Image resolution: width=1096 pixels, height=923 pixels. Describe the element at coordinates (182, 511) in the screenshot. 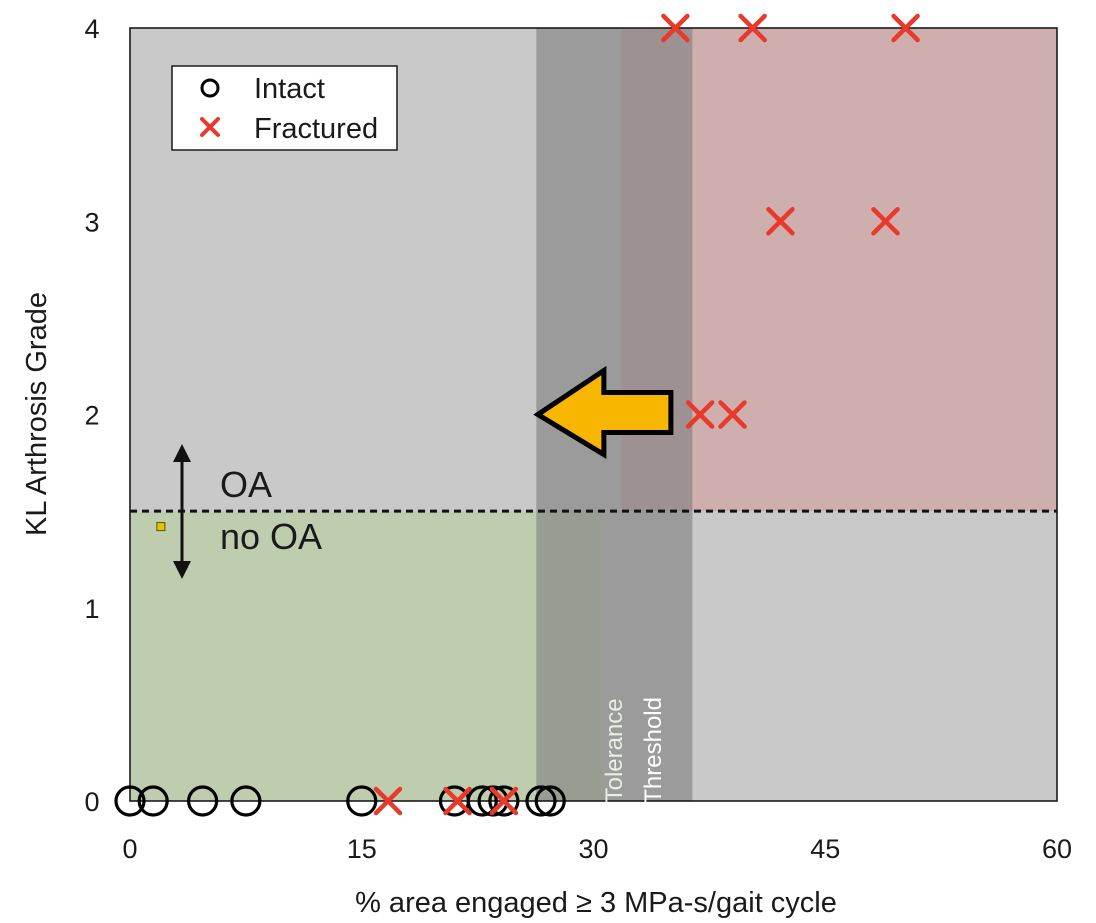

I see `oa-double-arrow` at that location.